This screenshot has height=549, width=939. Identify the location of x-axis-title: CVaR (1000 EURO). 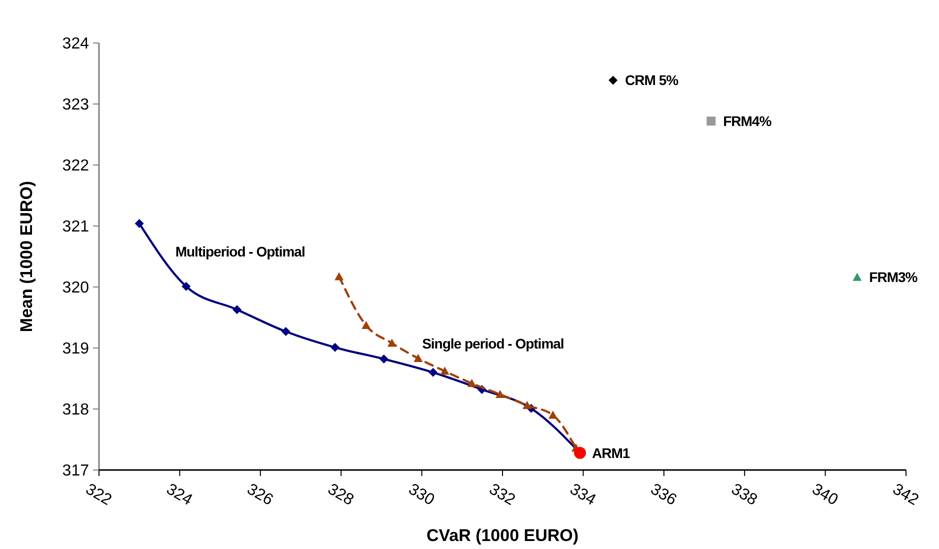
(502, 535).